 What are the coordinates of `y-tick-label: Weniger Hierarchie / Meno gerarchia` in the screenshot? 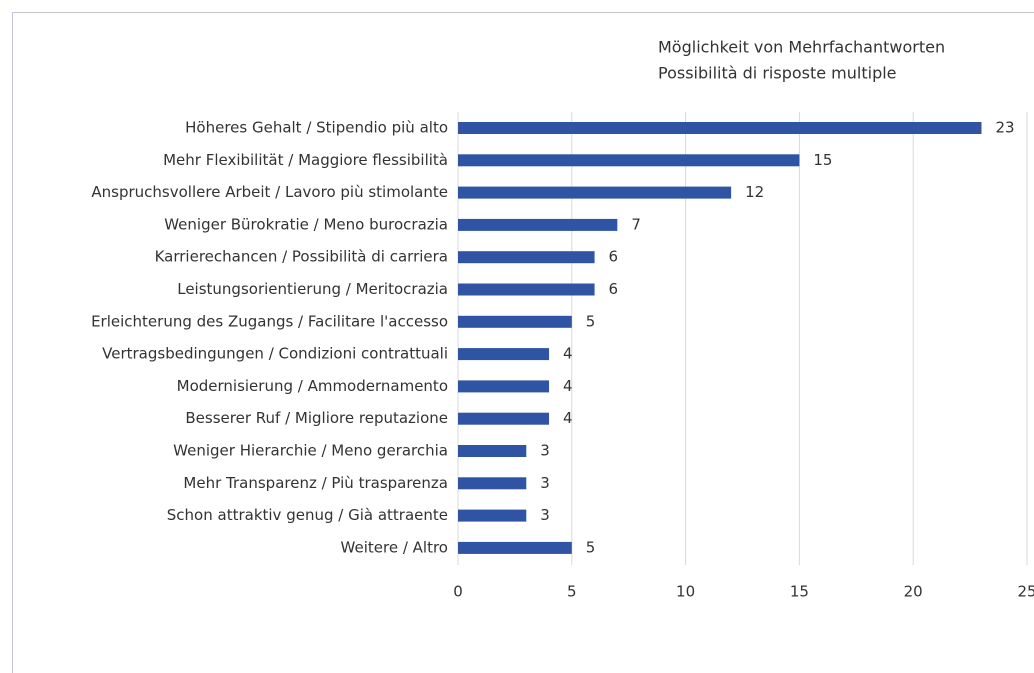 It's located at (310, 451).